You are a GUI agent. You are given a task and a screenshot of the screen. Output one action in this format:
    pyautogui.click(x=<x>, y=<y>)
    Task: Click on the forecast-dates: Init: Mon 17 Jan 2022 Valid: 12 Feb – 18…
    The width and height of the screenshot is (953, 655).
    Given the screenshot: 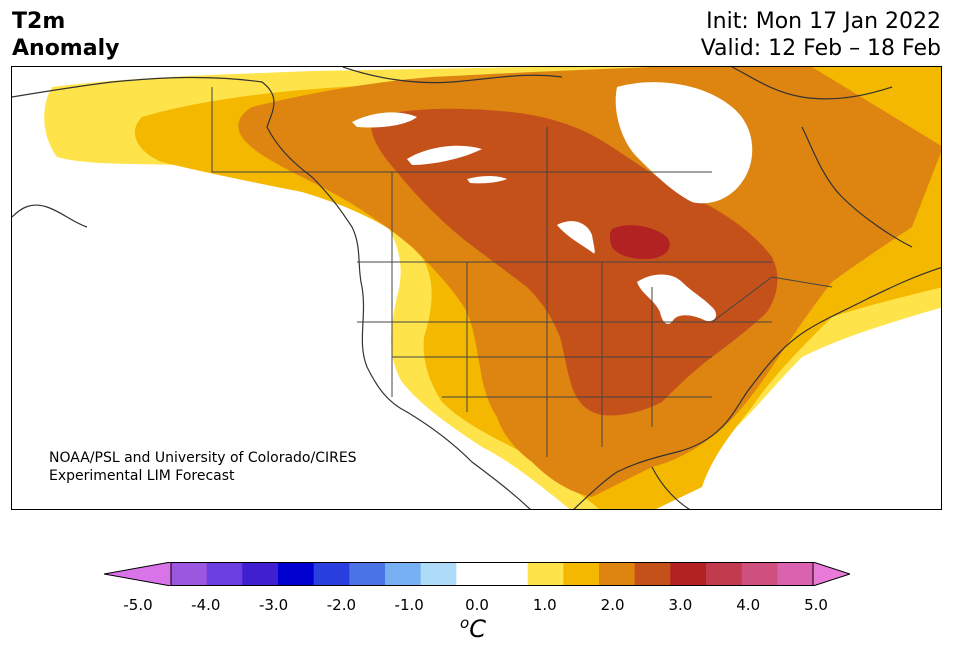 What is the action you would take?
    pyautogui.click(x=821, y=35)
    